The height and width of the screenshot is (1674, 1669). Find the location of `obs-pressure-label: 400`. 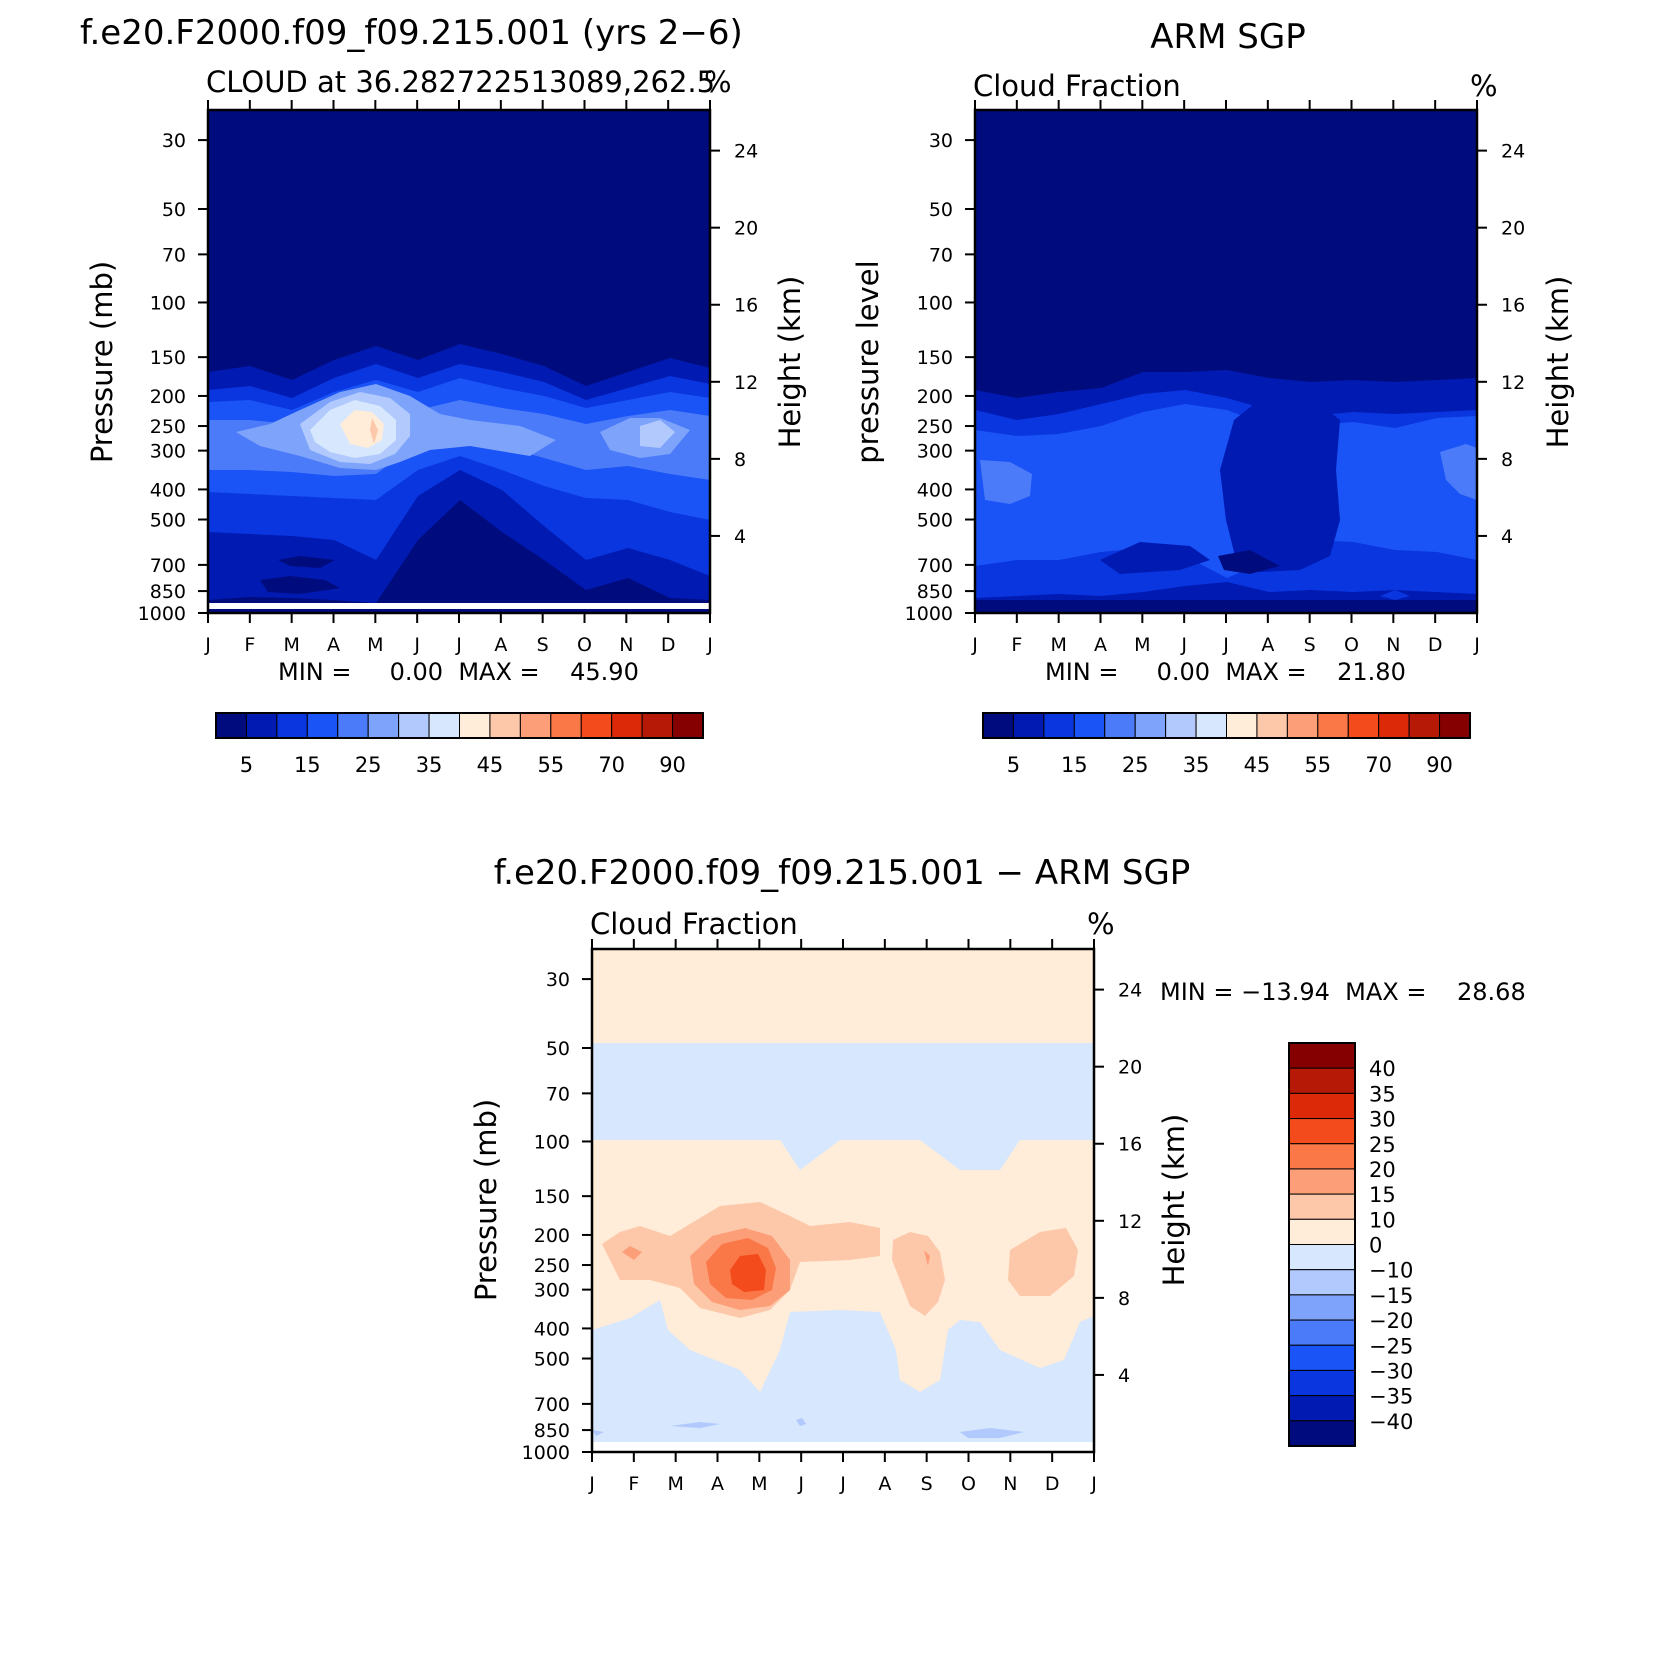

obs-pressure-label: 400 is located at coordinates (935, 490).